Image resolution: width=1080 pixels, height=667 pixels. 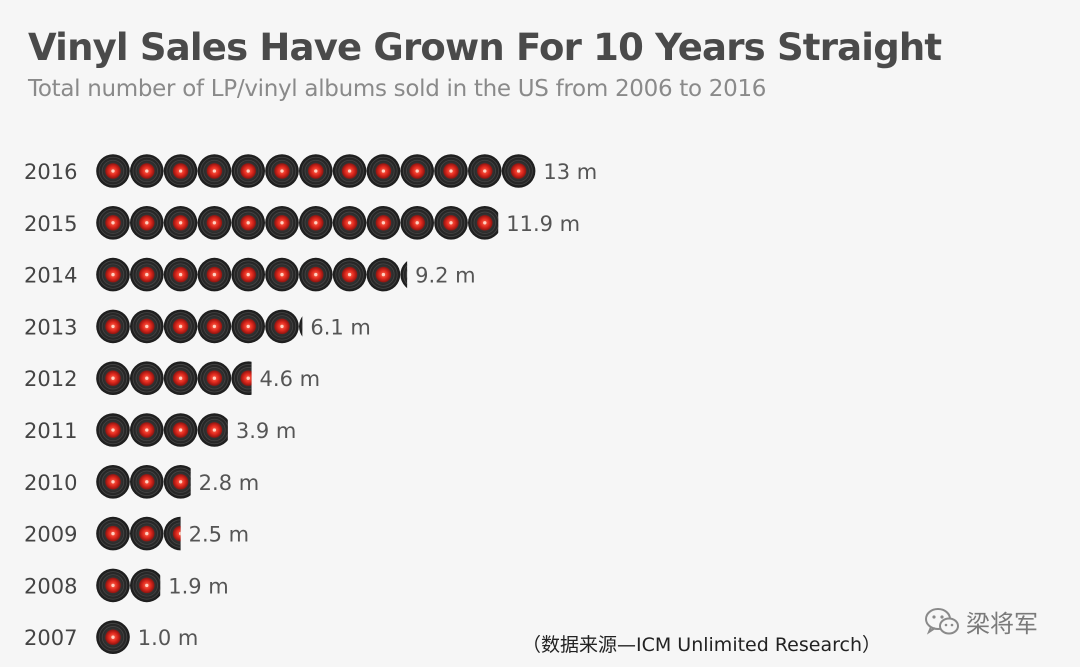 I want to click on chart-row-2014: 2014 9.2 m, so click(x=250, y=274).